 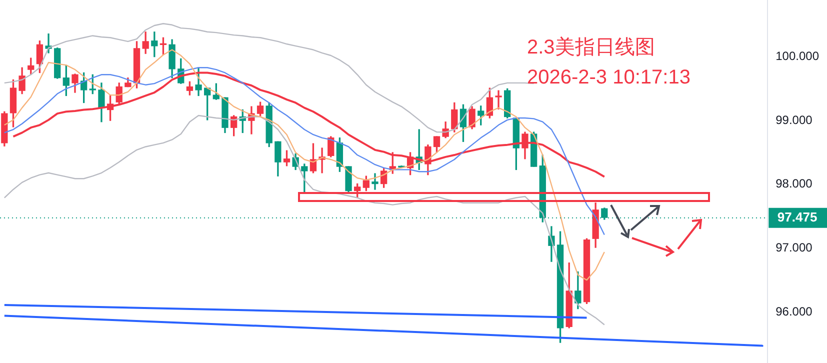 What do you see at coordinates (794, 311) in the screenshot?
I see `y-tick-label: 96.000` at bounding box center [794, 311].